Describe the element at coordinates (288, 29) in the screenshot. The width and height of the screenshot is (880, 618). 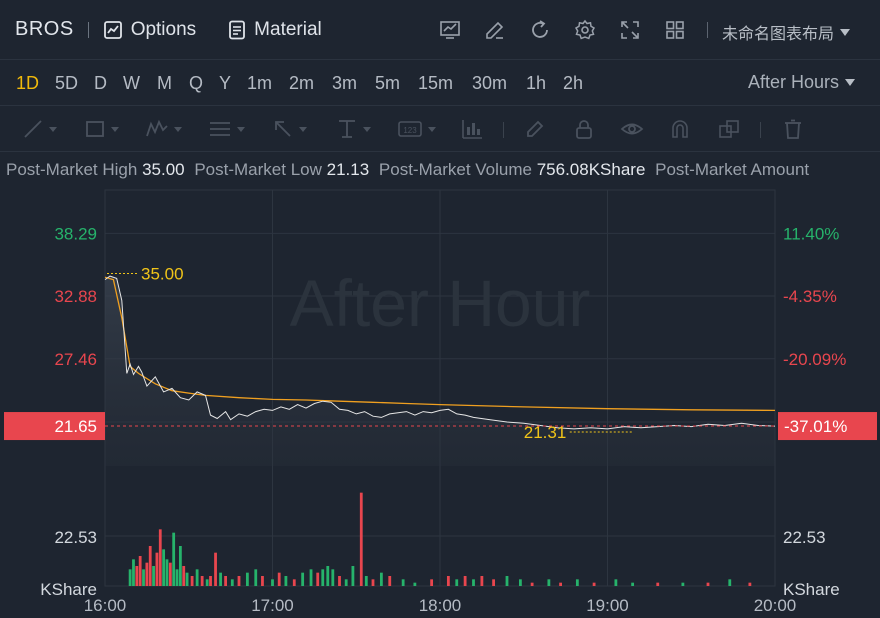
I see `material-label: Material` at that location.